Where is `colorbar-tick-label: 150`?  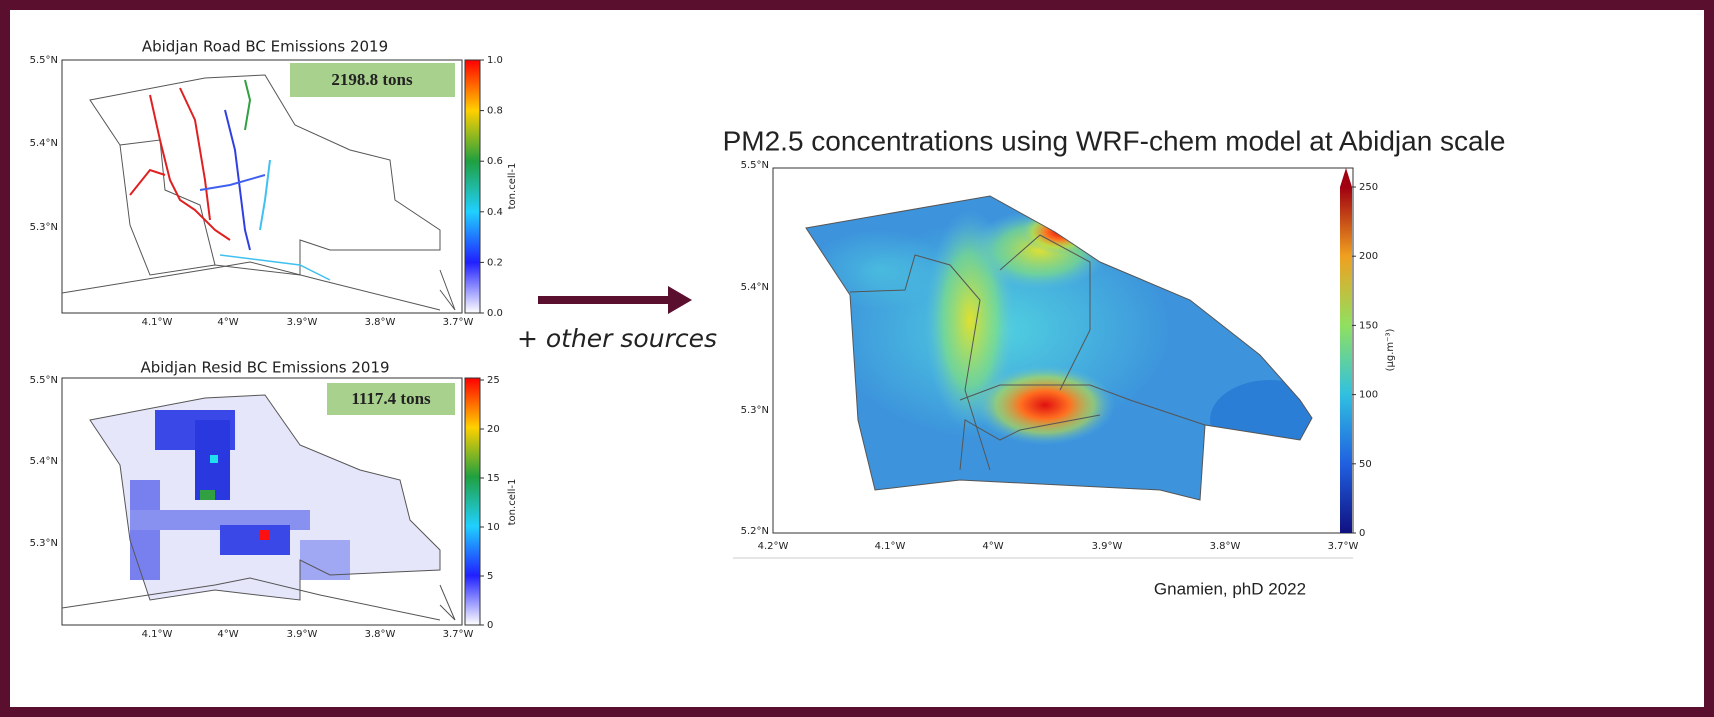 colorbar-tick-label: 150 is located at coordinates (1368, 325).